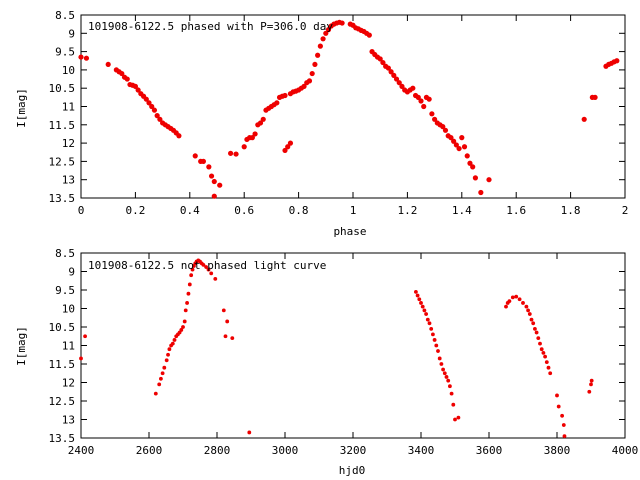 Image resolution: width=640 pixels, height=480 pixels. Describe the element at coordinates (81, 210) in the screenshot. I see `phased-x-tick-label: 0` at that location.